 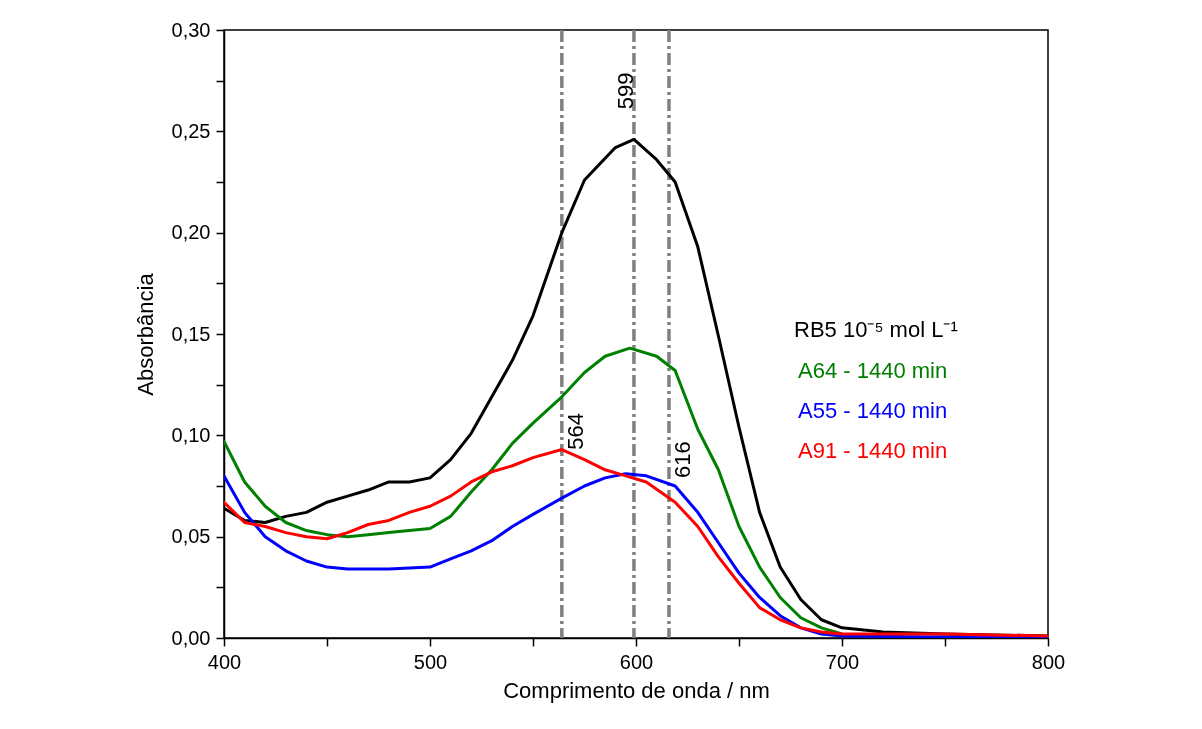 I want to click on y-tick-label: 0,25, so click(x=191, y=130).